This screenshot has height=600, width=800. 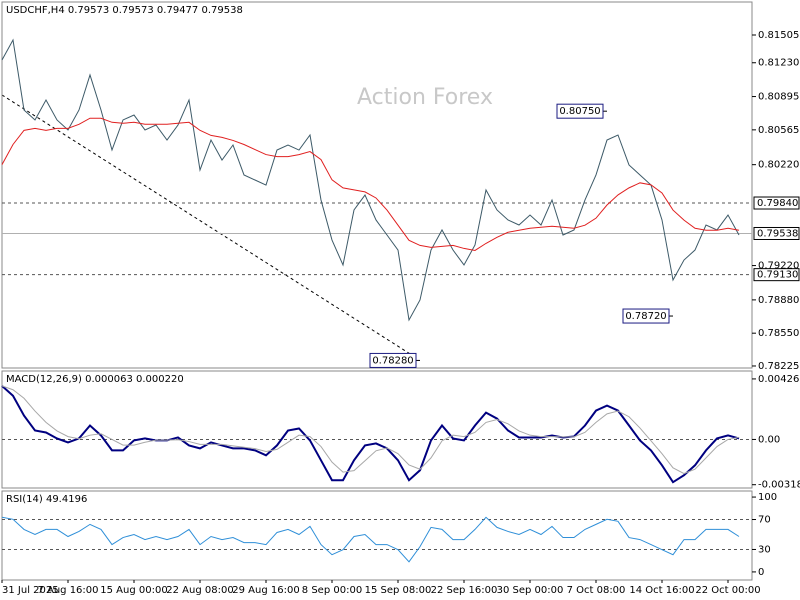 What do you see at coordinates (425, 97) in the screenshot?
I see `watermark: Action Forex` at bounding box center [425, 97].